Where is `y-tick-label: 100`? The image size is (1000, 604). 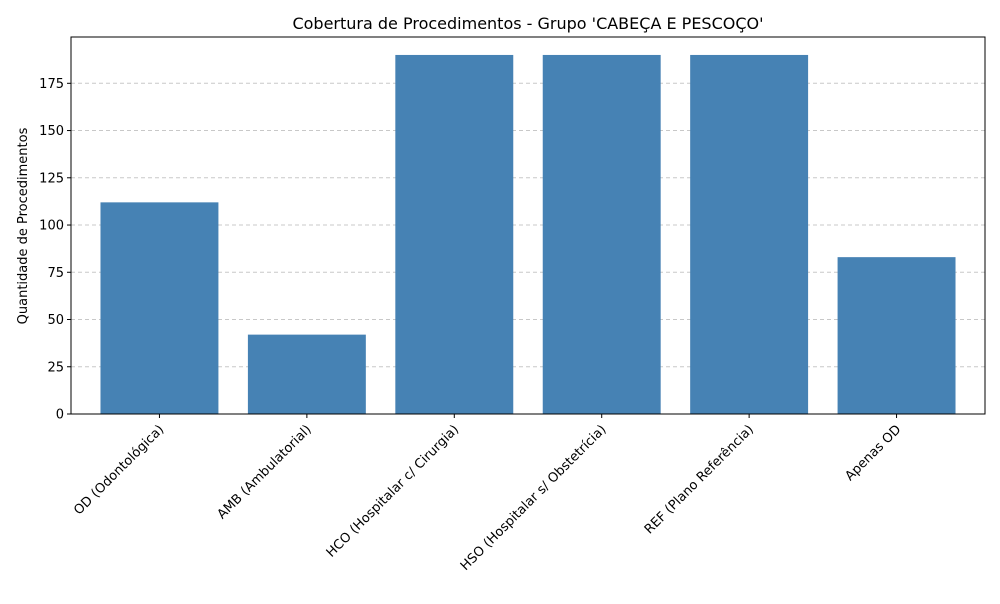 y-tick-label: 100 is located at coordinates (51, 226).